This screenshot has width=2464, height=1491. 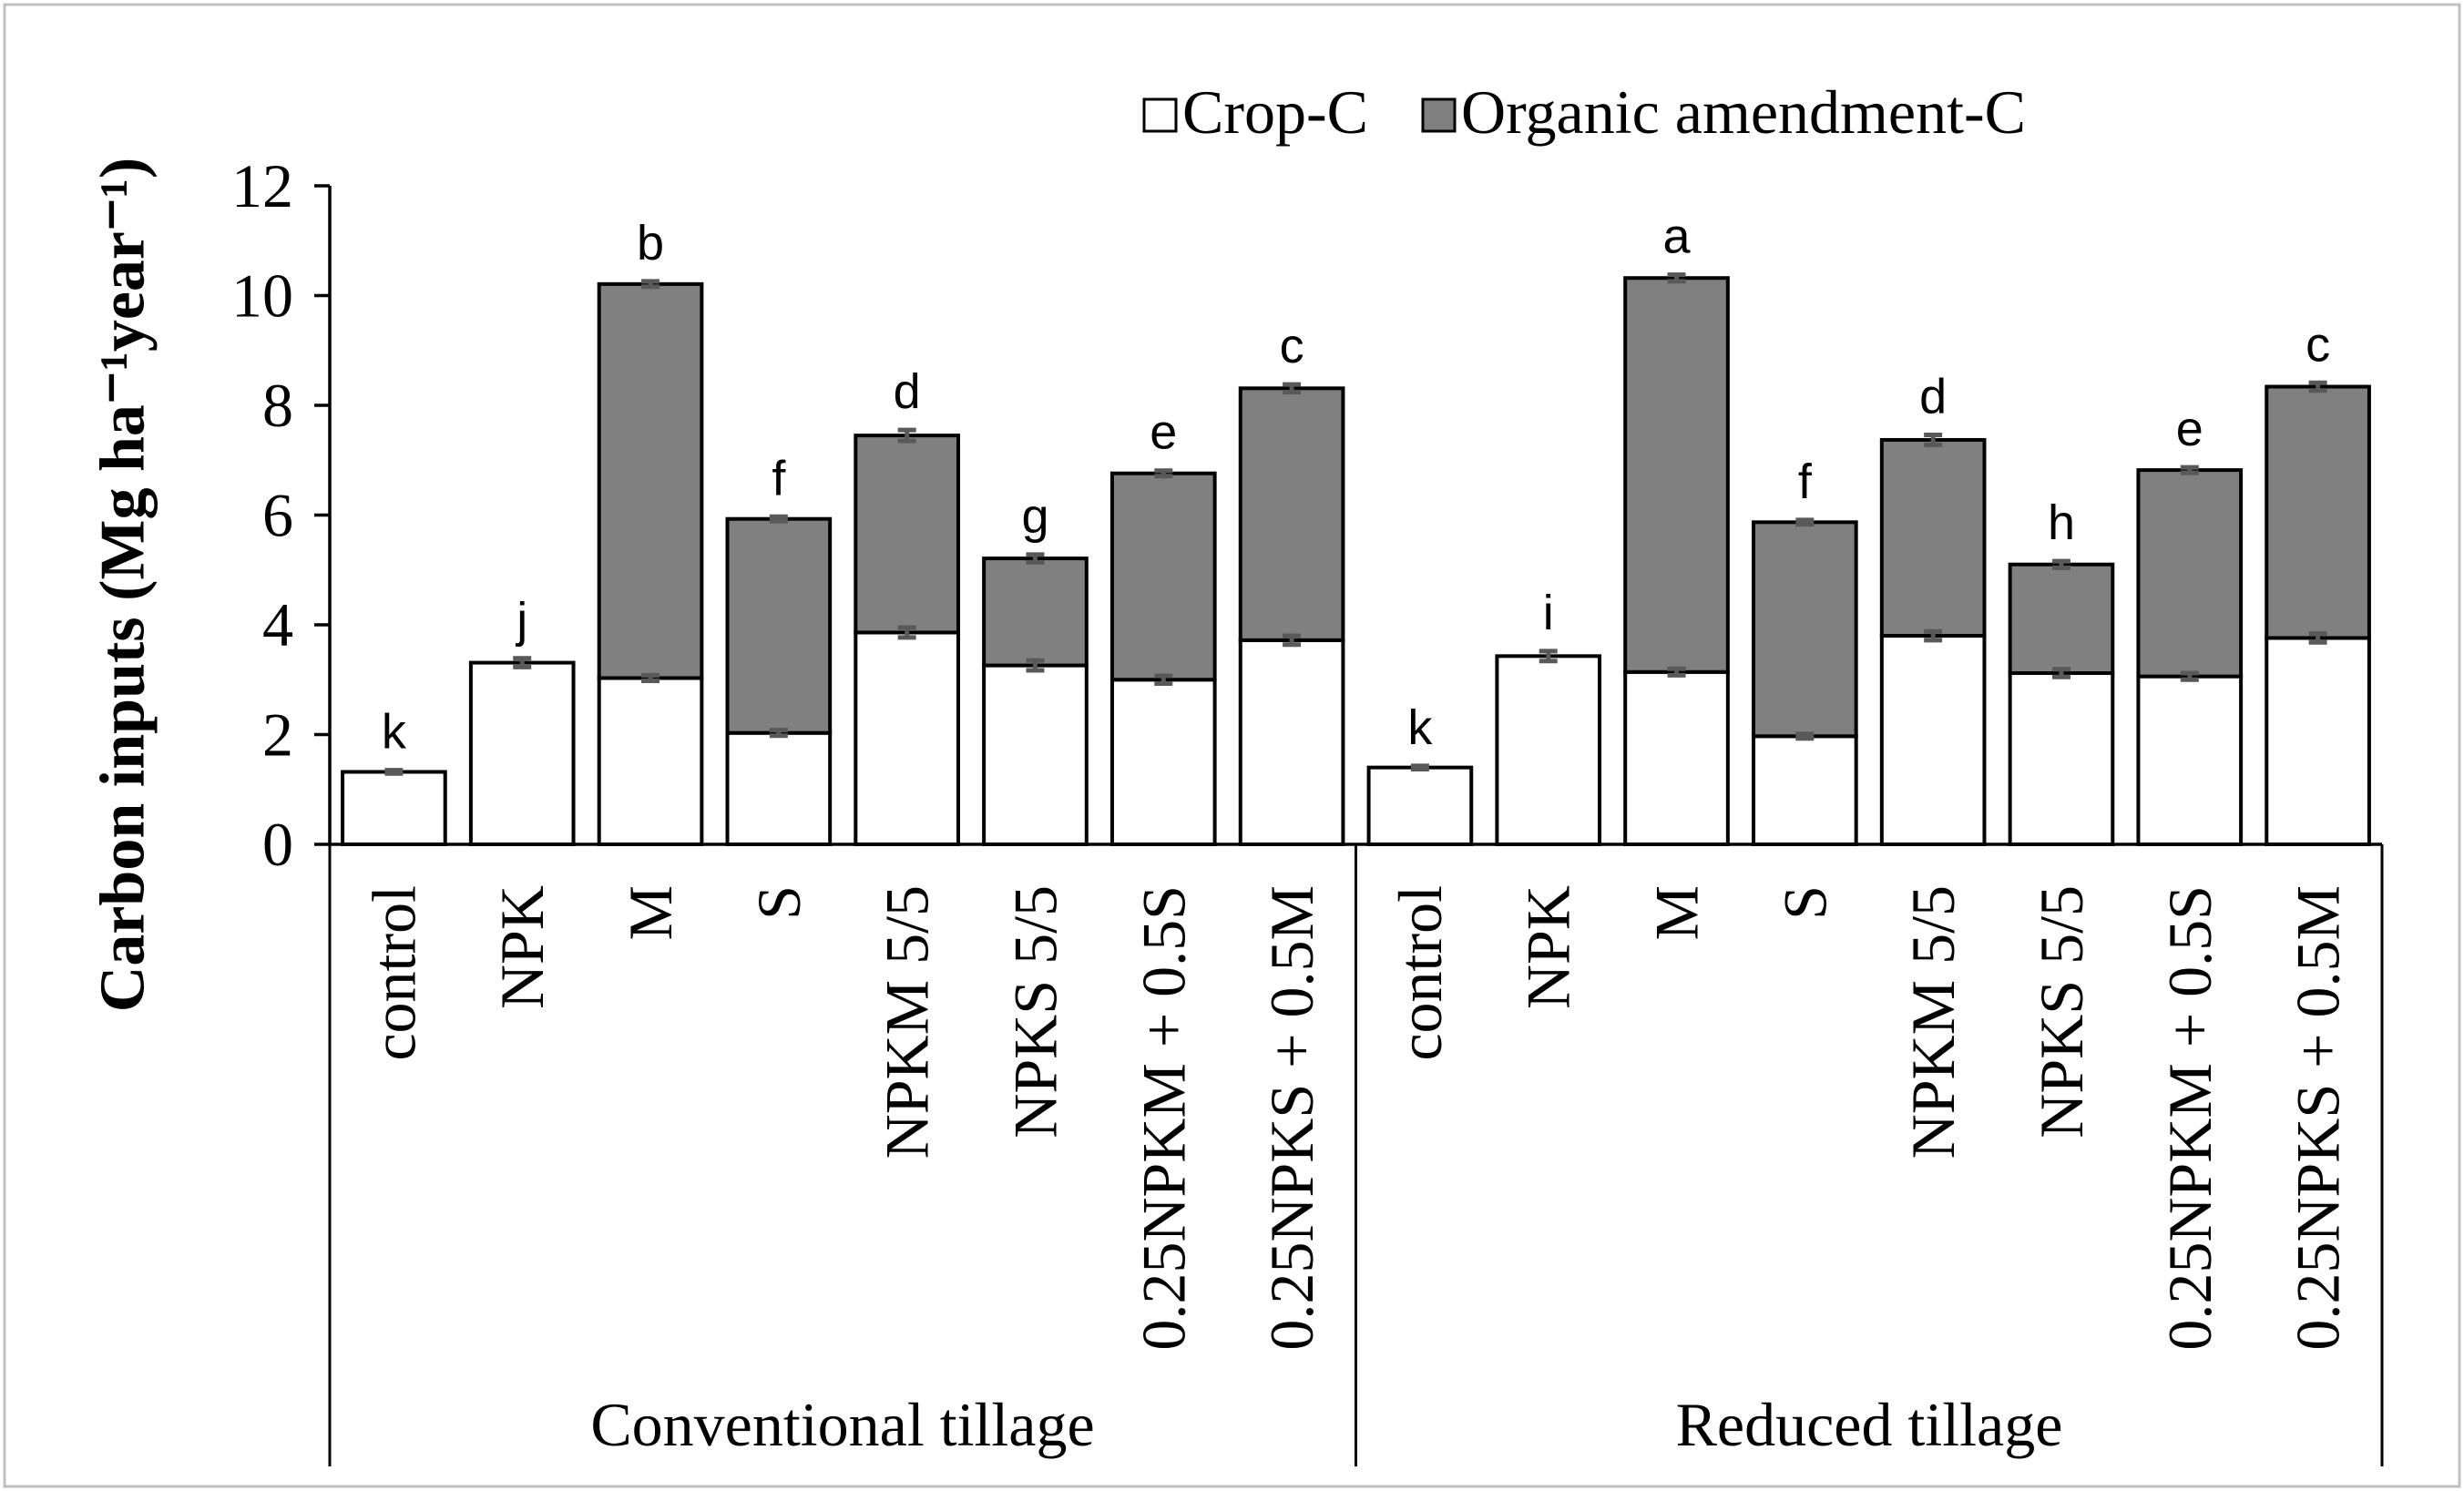 What do you see at coordinates (522, 947) in the screenshot?
I see `category-label-conventional-tillage-npk: NPK` at bounding box center [522, 947].